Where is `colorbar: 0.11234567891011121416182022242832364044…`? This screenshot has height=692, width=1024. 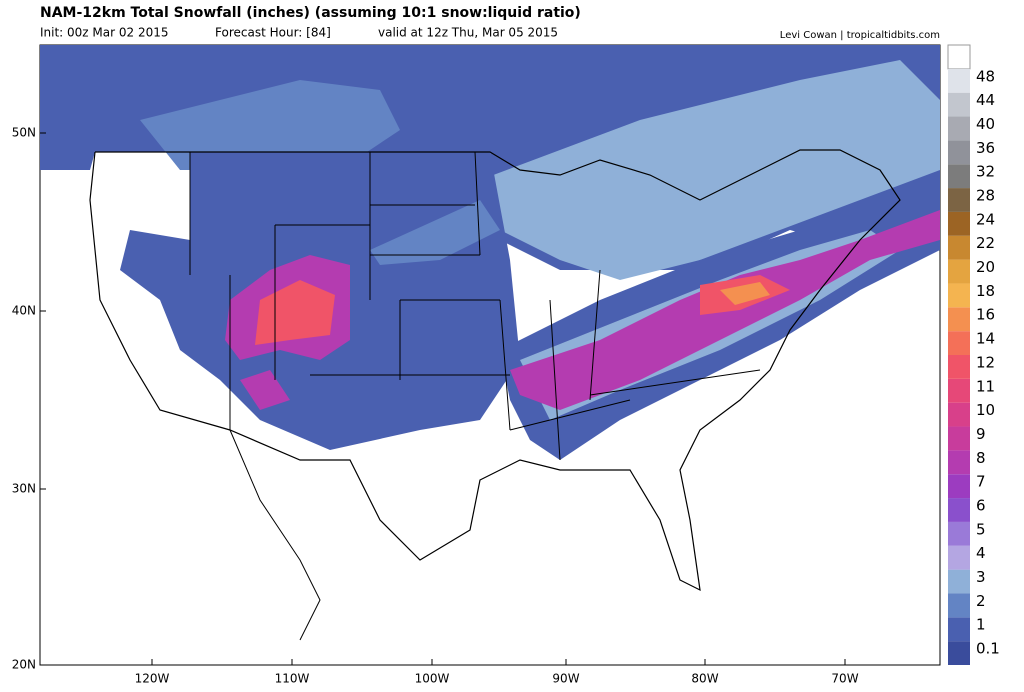 colorbar: 0.11234567891011121416182022242832364044… is located at coordinates (973, 354).